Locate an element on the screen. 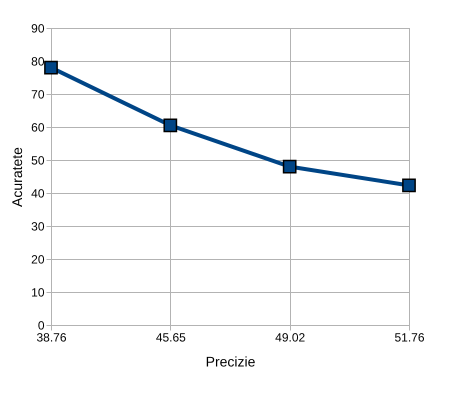 Image resolution: width=456 pixels, height=402 pixels. y-tick-label: 20 is located at coordinates (38, 259).